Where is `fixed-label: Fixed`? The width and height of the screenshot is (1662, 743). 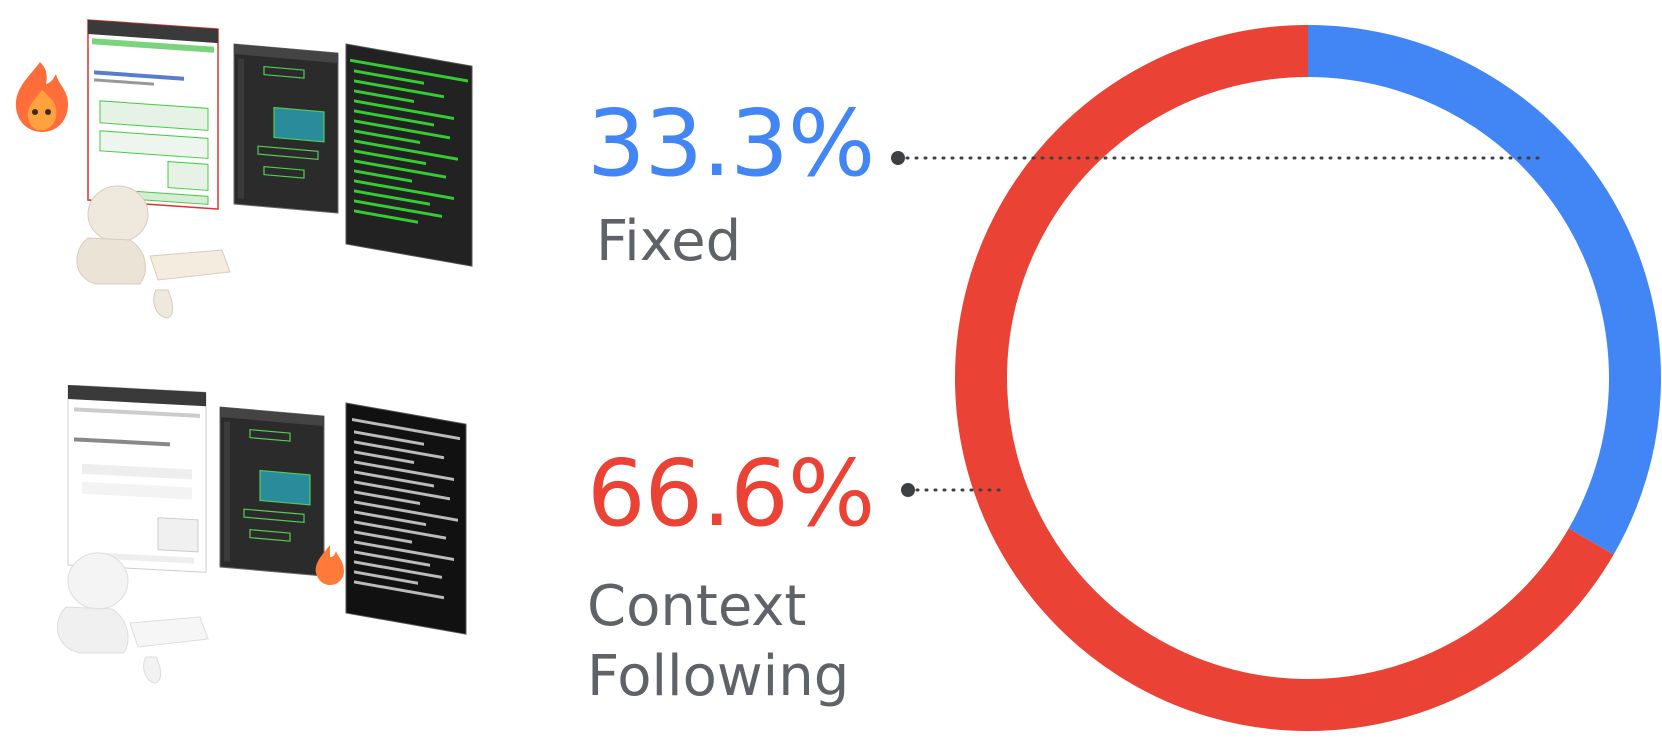 fixed-label: Fixed is located at coordinates (669, 241).